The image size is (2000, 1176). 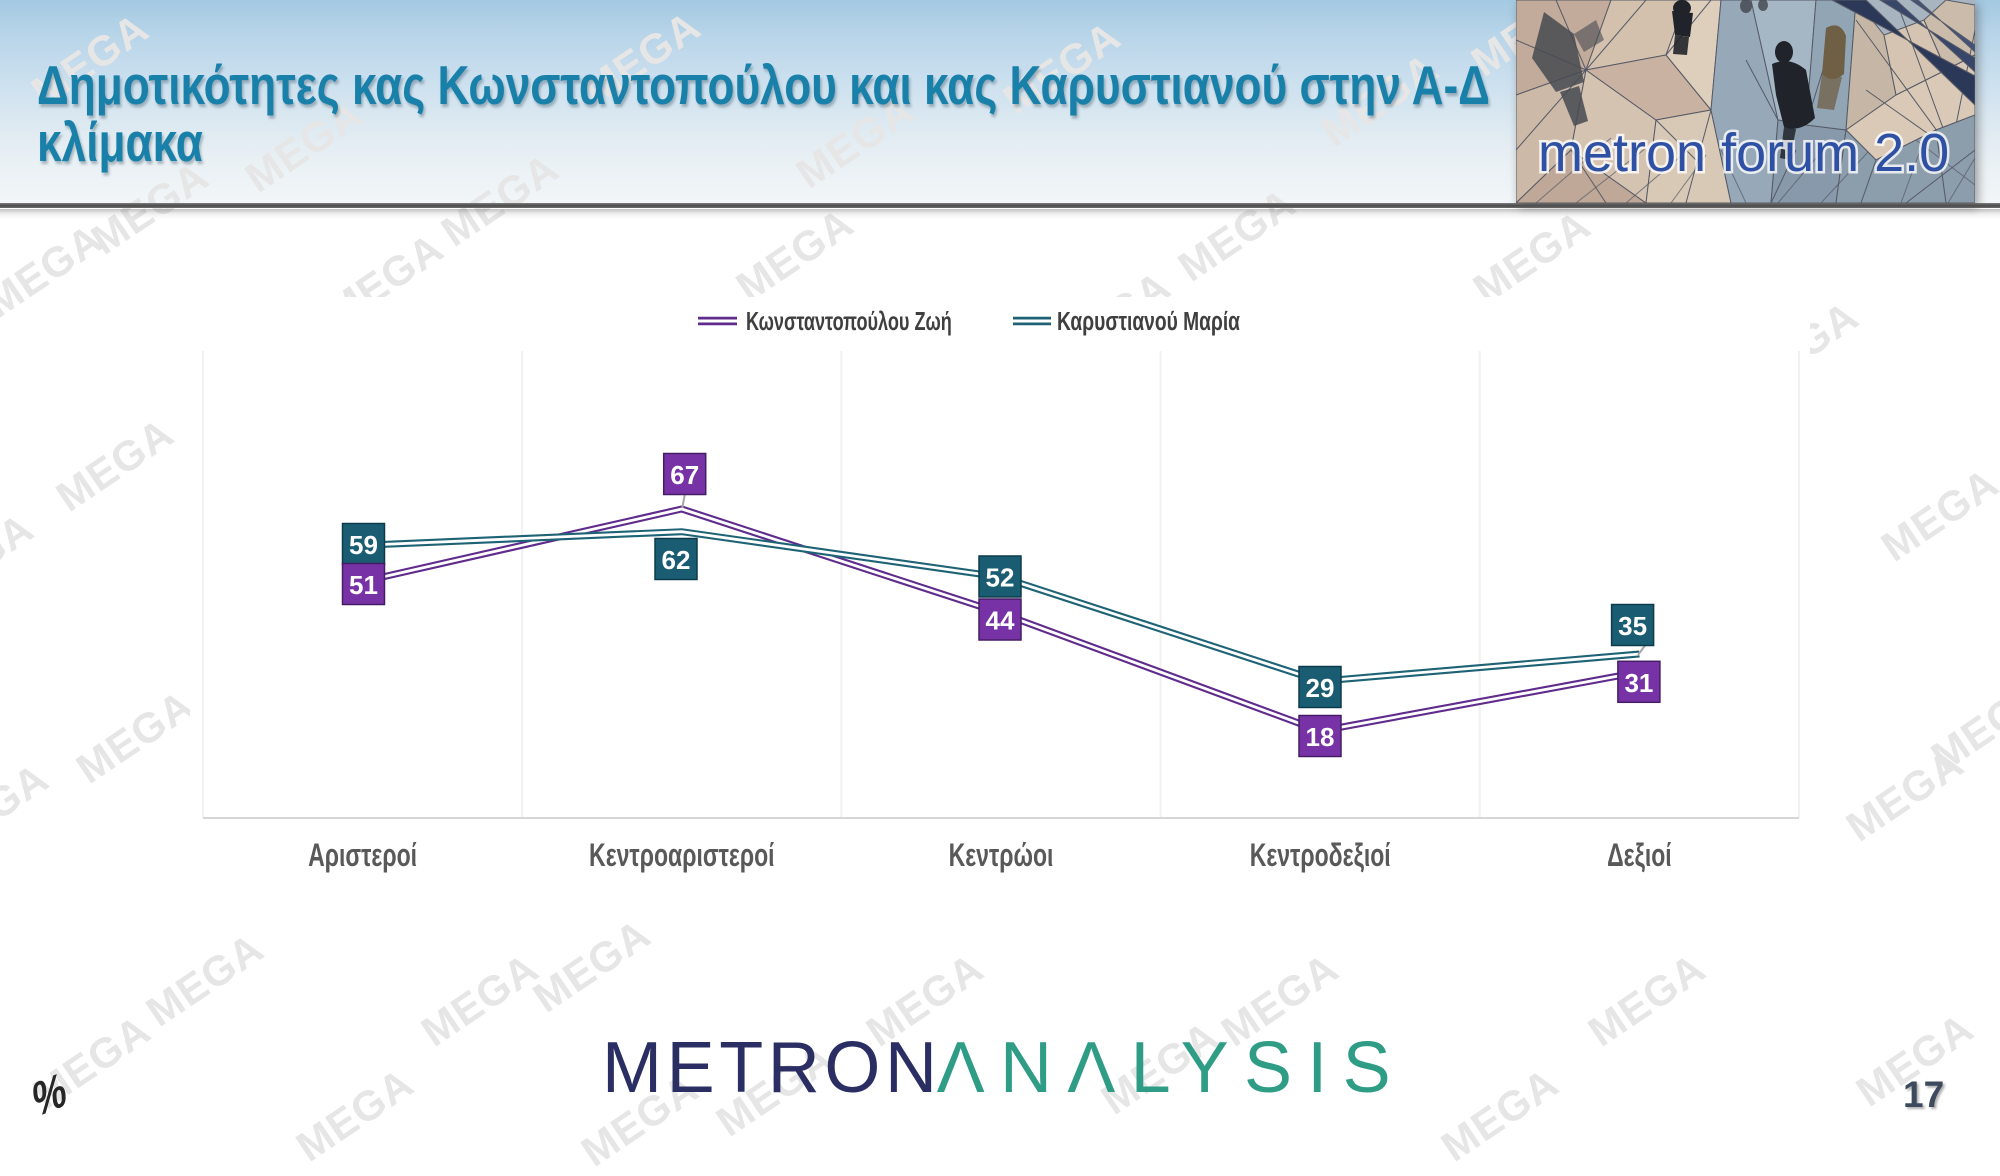 What do you see at coordinates (849, 321) in the screenshot?
I see `svg-text: Κωνσταντοπούλου Ζωή` at bounding box center [849, 321].